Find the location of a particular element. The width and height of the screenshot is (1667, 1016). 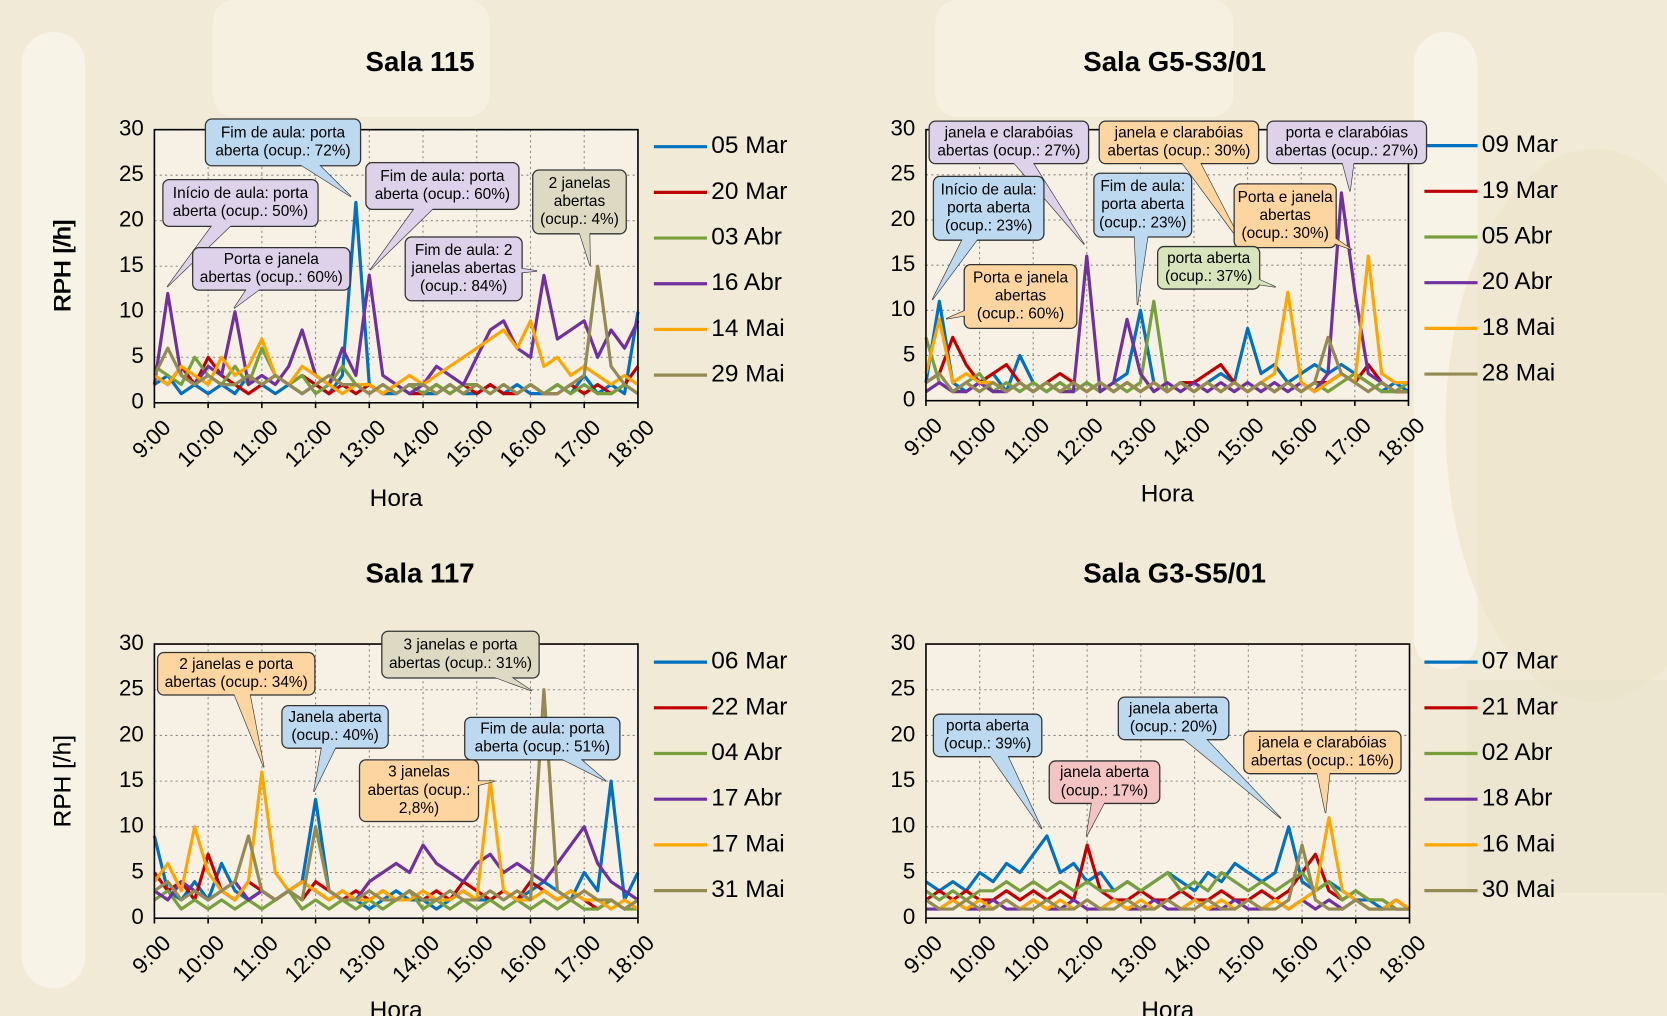

callout-text: abertas (ocup.: is located at coordinates (419, 790).